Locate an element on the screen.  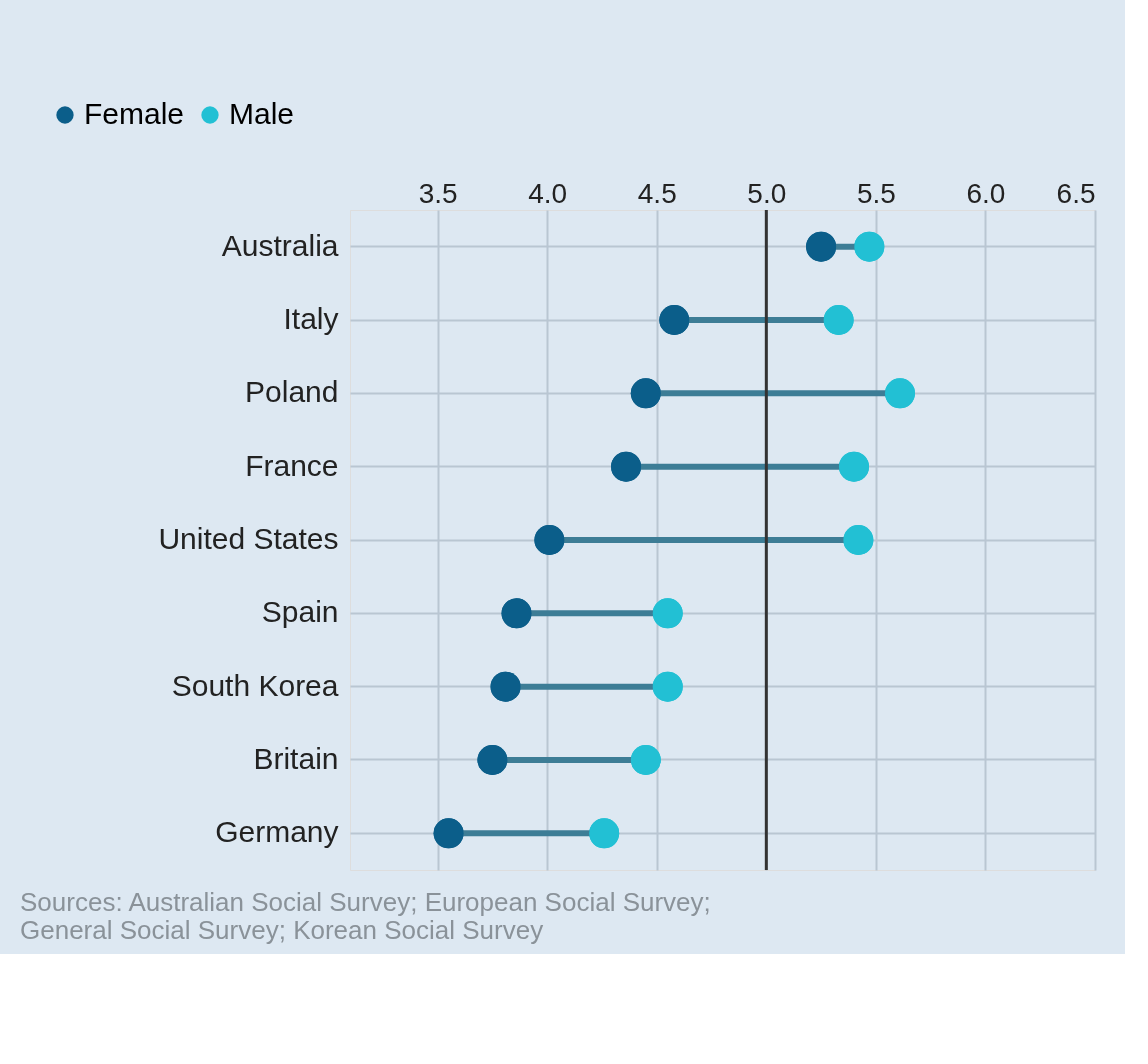
x-tick-label: 6.0 is located at coordinates (986, 193).